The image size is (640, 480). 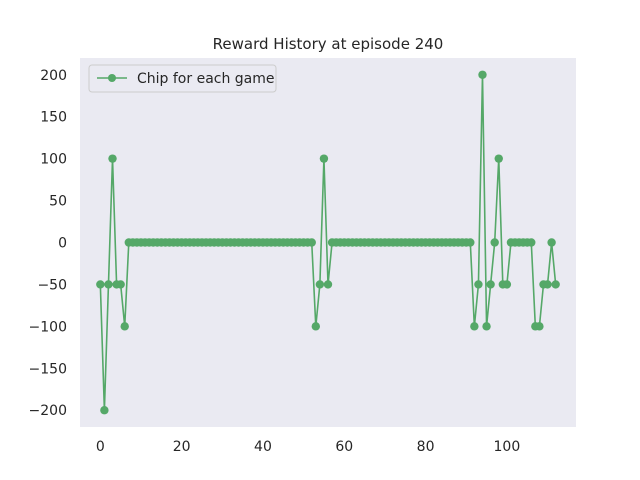 I want to click on x-tick-label: 0, so click(x=100, y=447).